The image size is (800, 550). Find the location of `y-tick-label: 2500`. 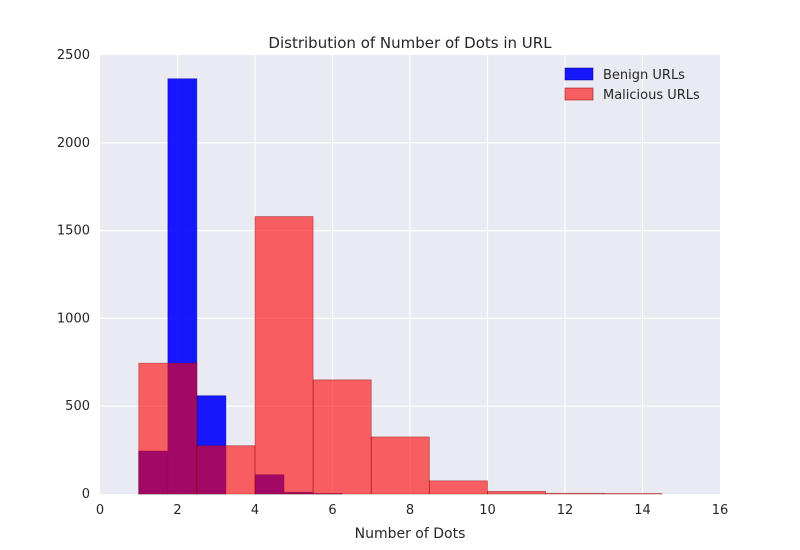

y-tick-label: 2500 is located at coordinates (73, 55).